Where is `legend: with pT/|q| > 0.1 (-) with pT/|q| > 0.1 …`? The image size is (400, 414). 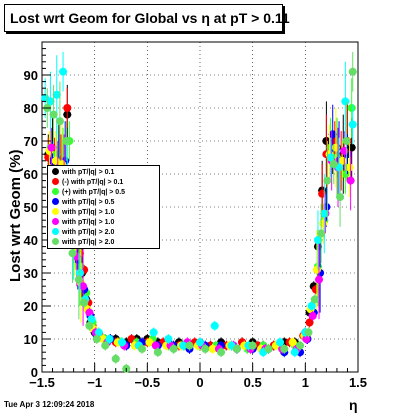 legend: with pT/|q| > 0.1 (-) with pT/|q| > 0.1 … is located at coordinates (103, 207).